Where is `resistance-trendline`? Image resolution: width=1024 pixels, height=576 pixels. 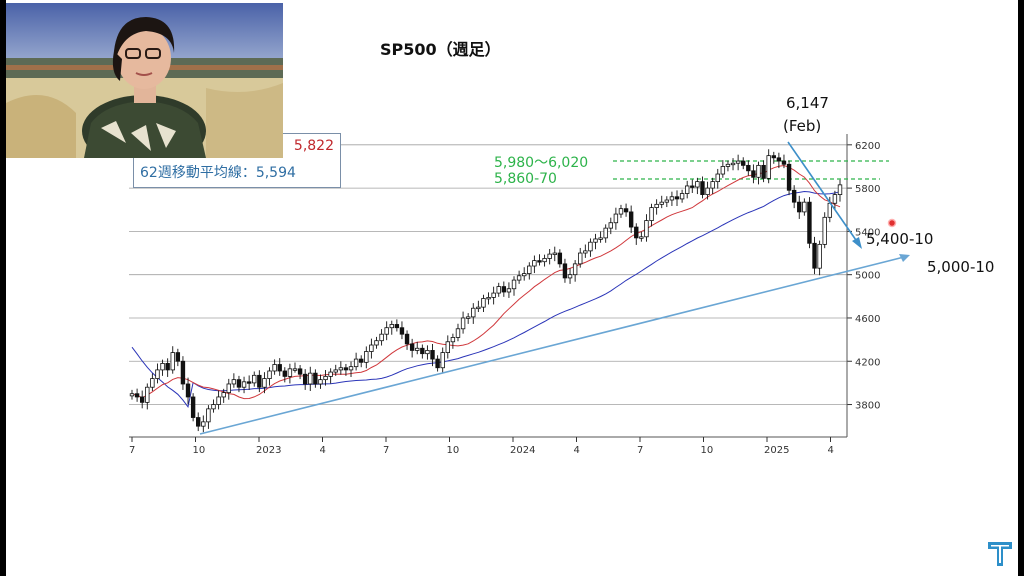
resistance-trendline is located at coordinates (823, 192).